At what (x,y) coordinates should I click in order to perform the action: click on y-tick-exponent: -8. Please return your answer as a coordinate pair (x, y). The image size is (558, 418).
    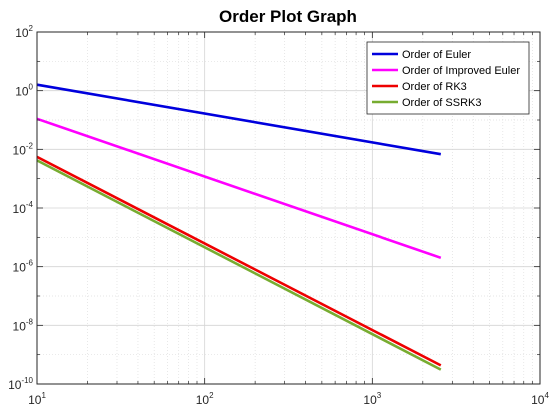
    Looking at the image, I should click on (30, 321).